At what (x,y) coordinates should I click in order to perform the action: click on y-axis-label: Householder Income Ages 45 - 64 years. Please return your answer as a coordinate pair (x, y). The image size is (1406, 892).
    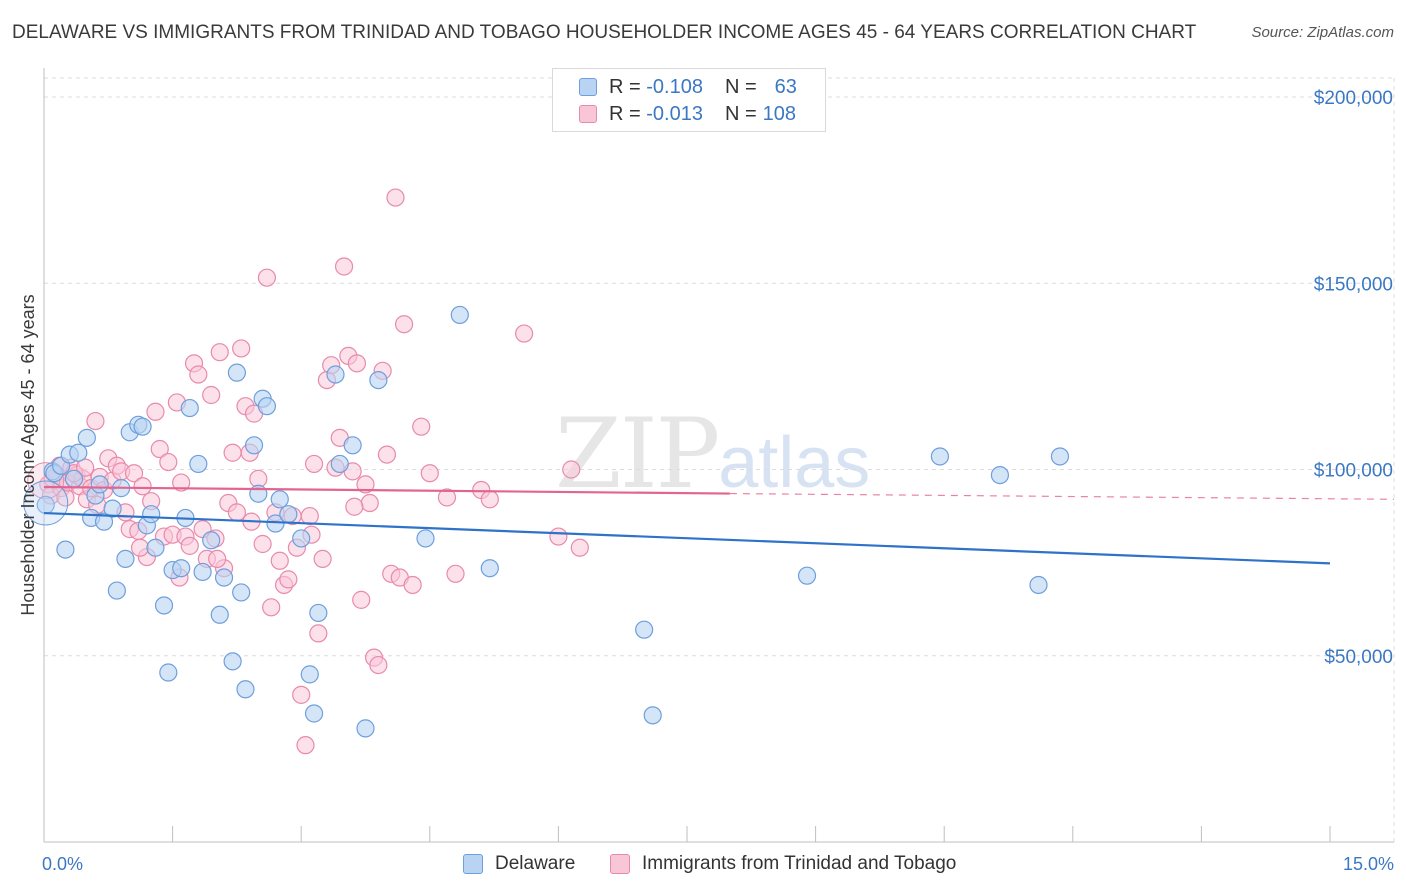
    Looking at the image, I should click on (28, 454).